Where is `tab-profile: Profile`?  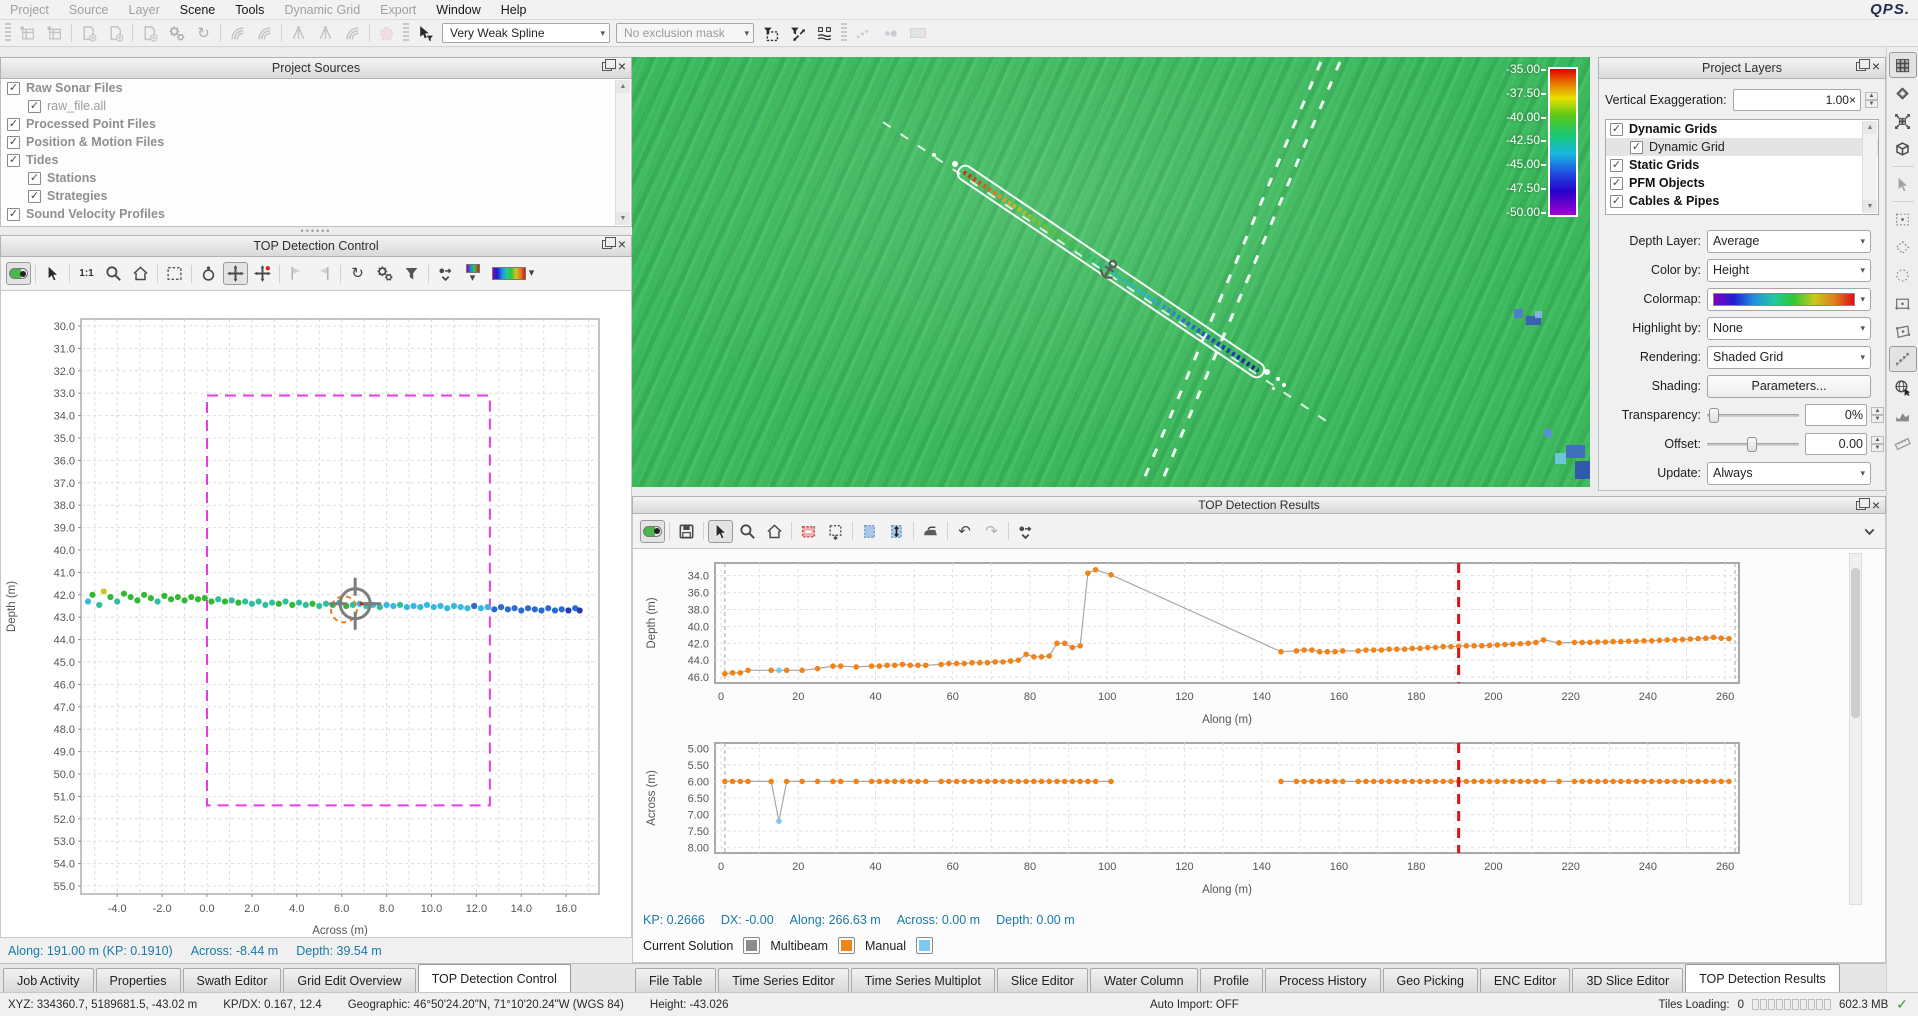 tab-profile: Profile is located at coordinates (1231, 980).